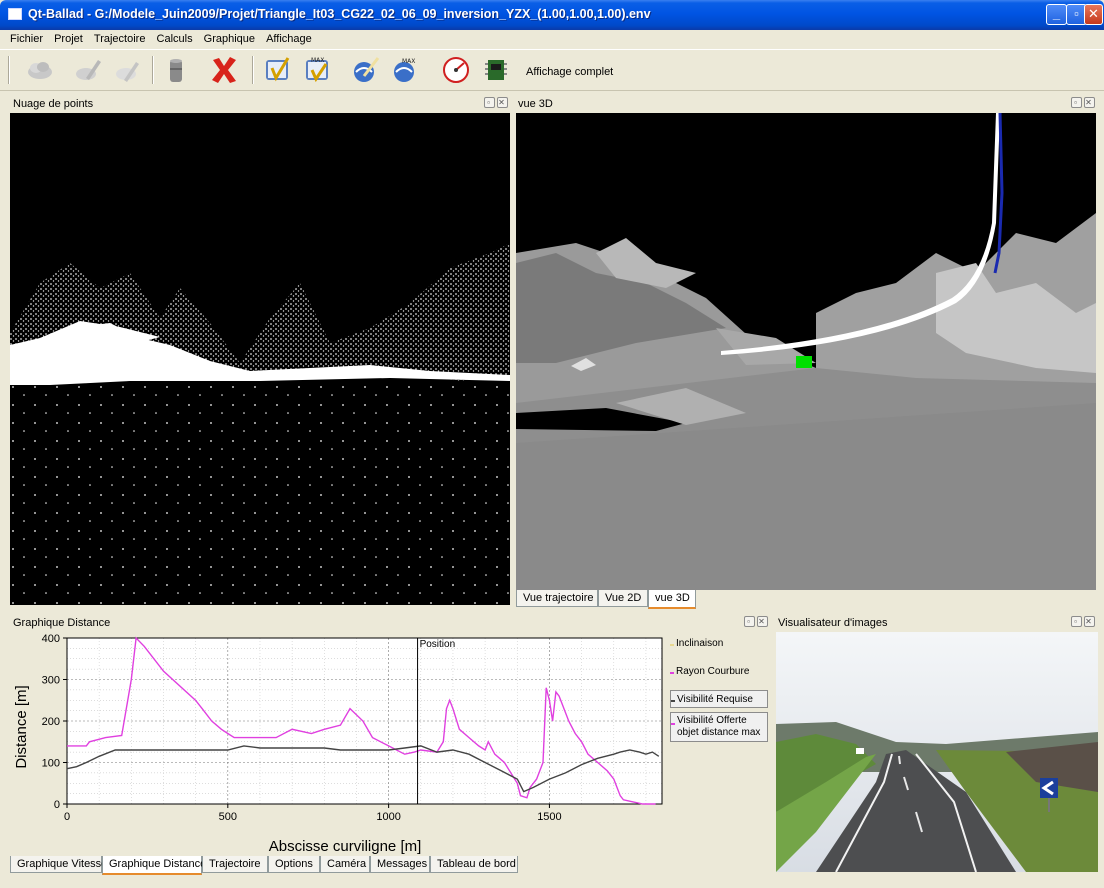 This screenshot has width=1104, height=888. What do you see at coordinates (366, 70) in the screenshot?
I see `globe-pen-icon` at bounding box center [366, 70].